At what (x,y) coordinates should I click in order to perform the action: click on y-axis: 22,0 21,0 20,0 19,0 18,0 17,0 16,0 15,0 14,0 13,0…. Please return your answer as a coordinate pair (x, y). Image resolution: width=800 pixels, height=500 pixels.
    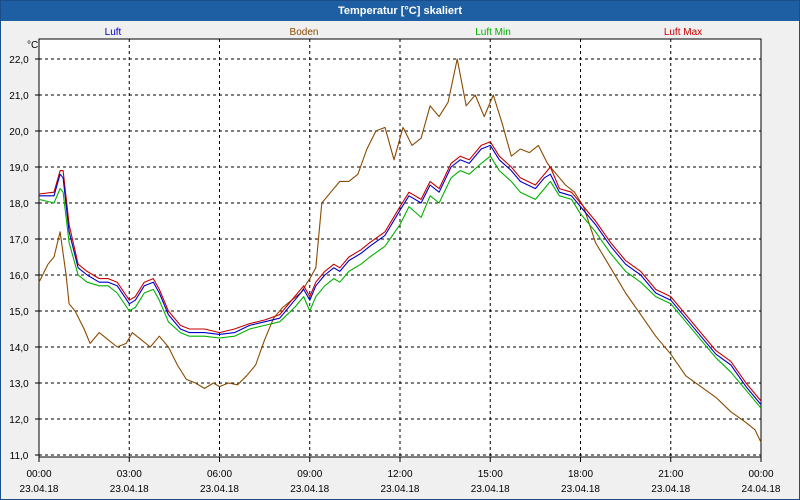
    Looking at the image, I should click on (24, 258).